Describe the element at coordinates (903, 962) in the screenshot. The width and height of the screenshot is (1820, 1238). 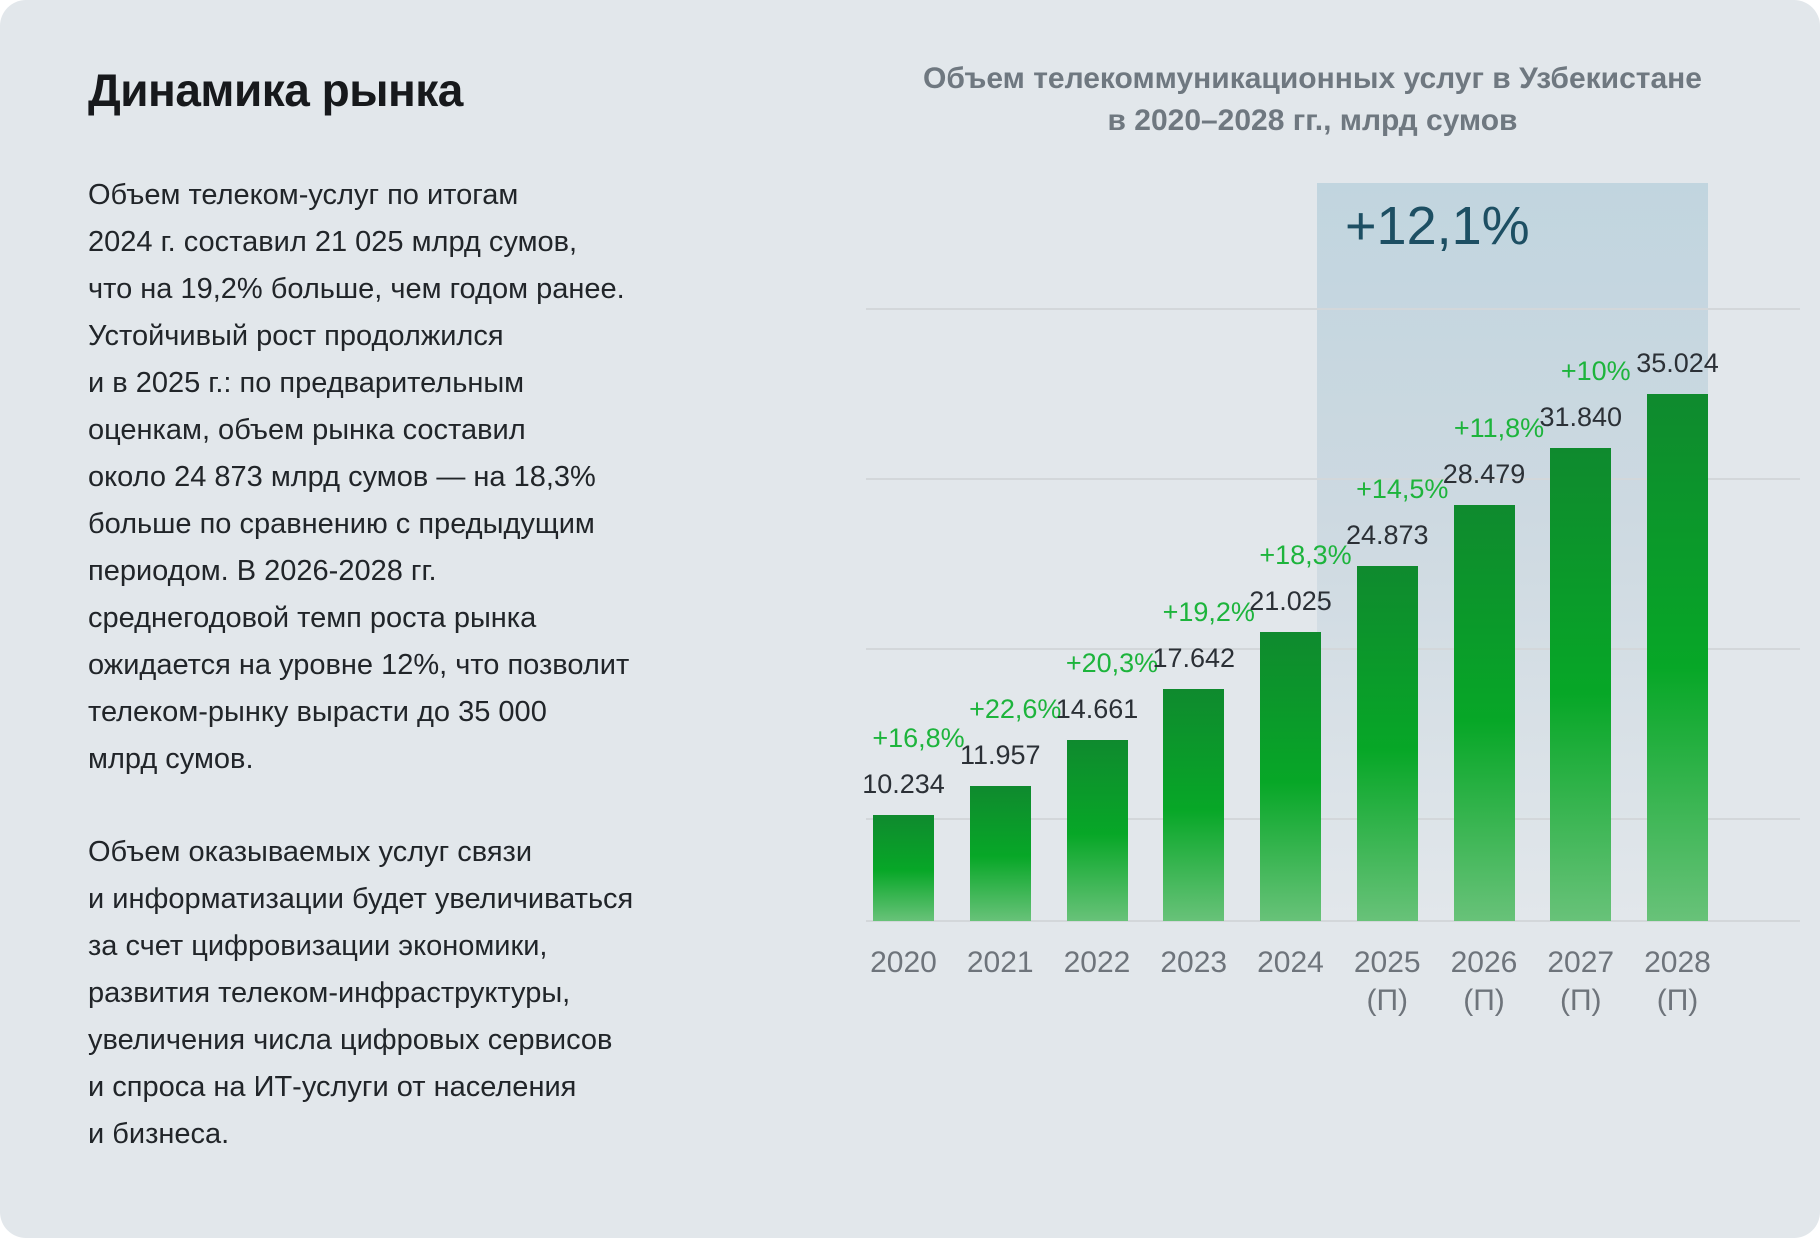
I see `x-axis-label-2020: 2020` at that location.